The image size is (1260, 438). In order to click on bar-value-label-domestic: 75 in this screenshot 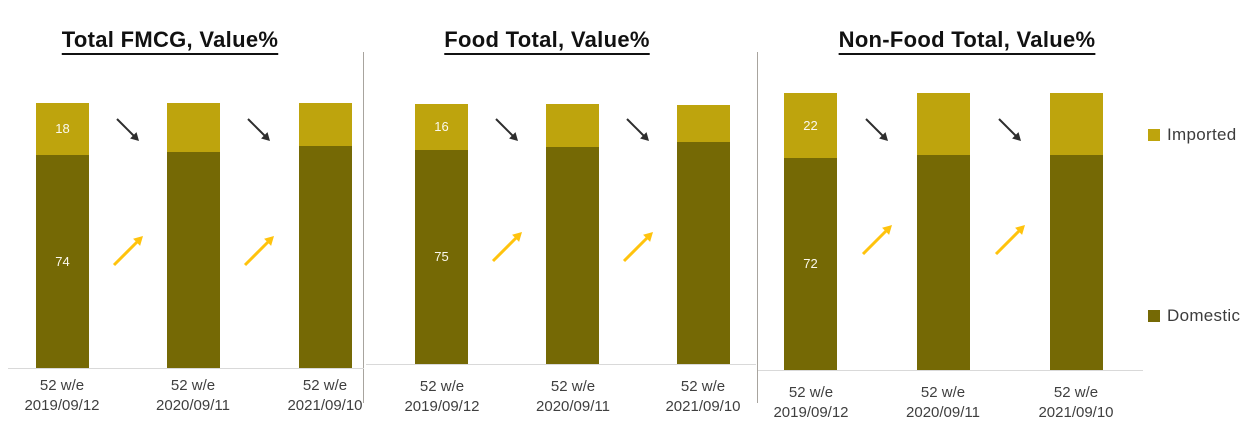, I will do `click(441, 256)`.